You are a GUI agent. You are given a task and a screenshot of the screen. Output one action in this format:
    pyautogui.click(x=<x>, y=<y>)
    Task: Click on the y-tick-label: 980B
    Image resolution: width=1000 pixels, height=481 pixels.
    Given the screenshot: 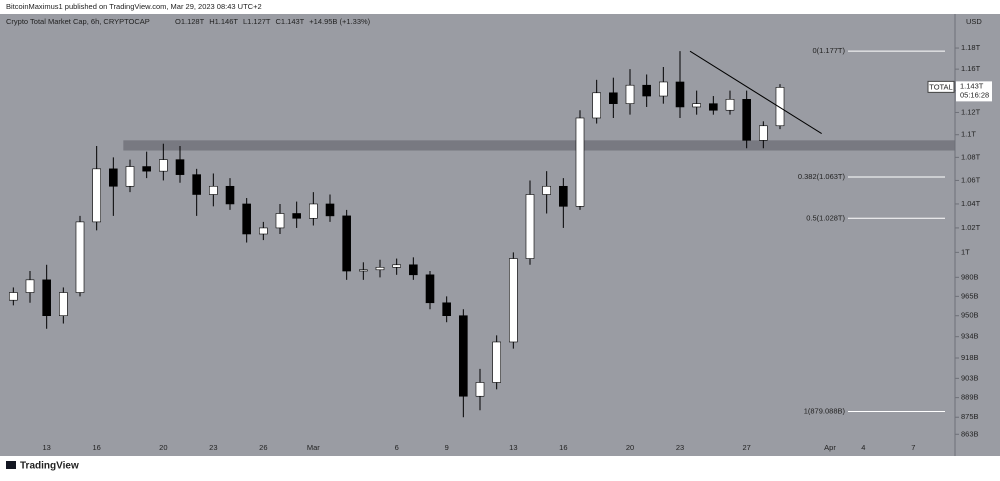 What is the action you would take?
    pyautogui.click(x=970, y=276)
    